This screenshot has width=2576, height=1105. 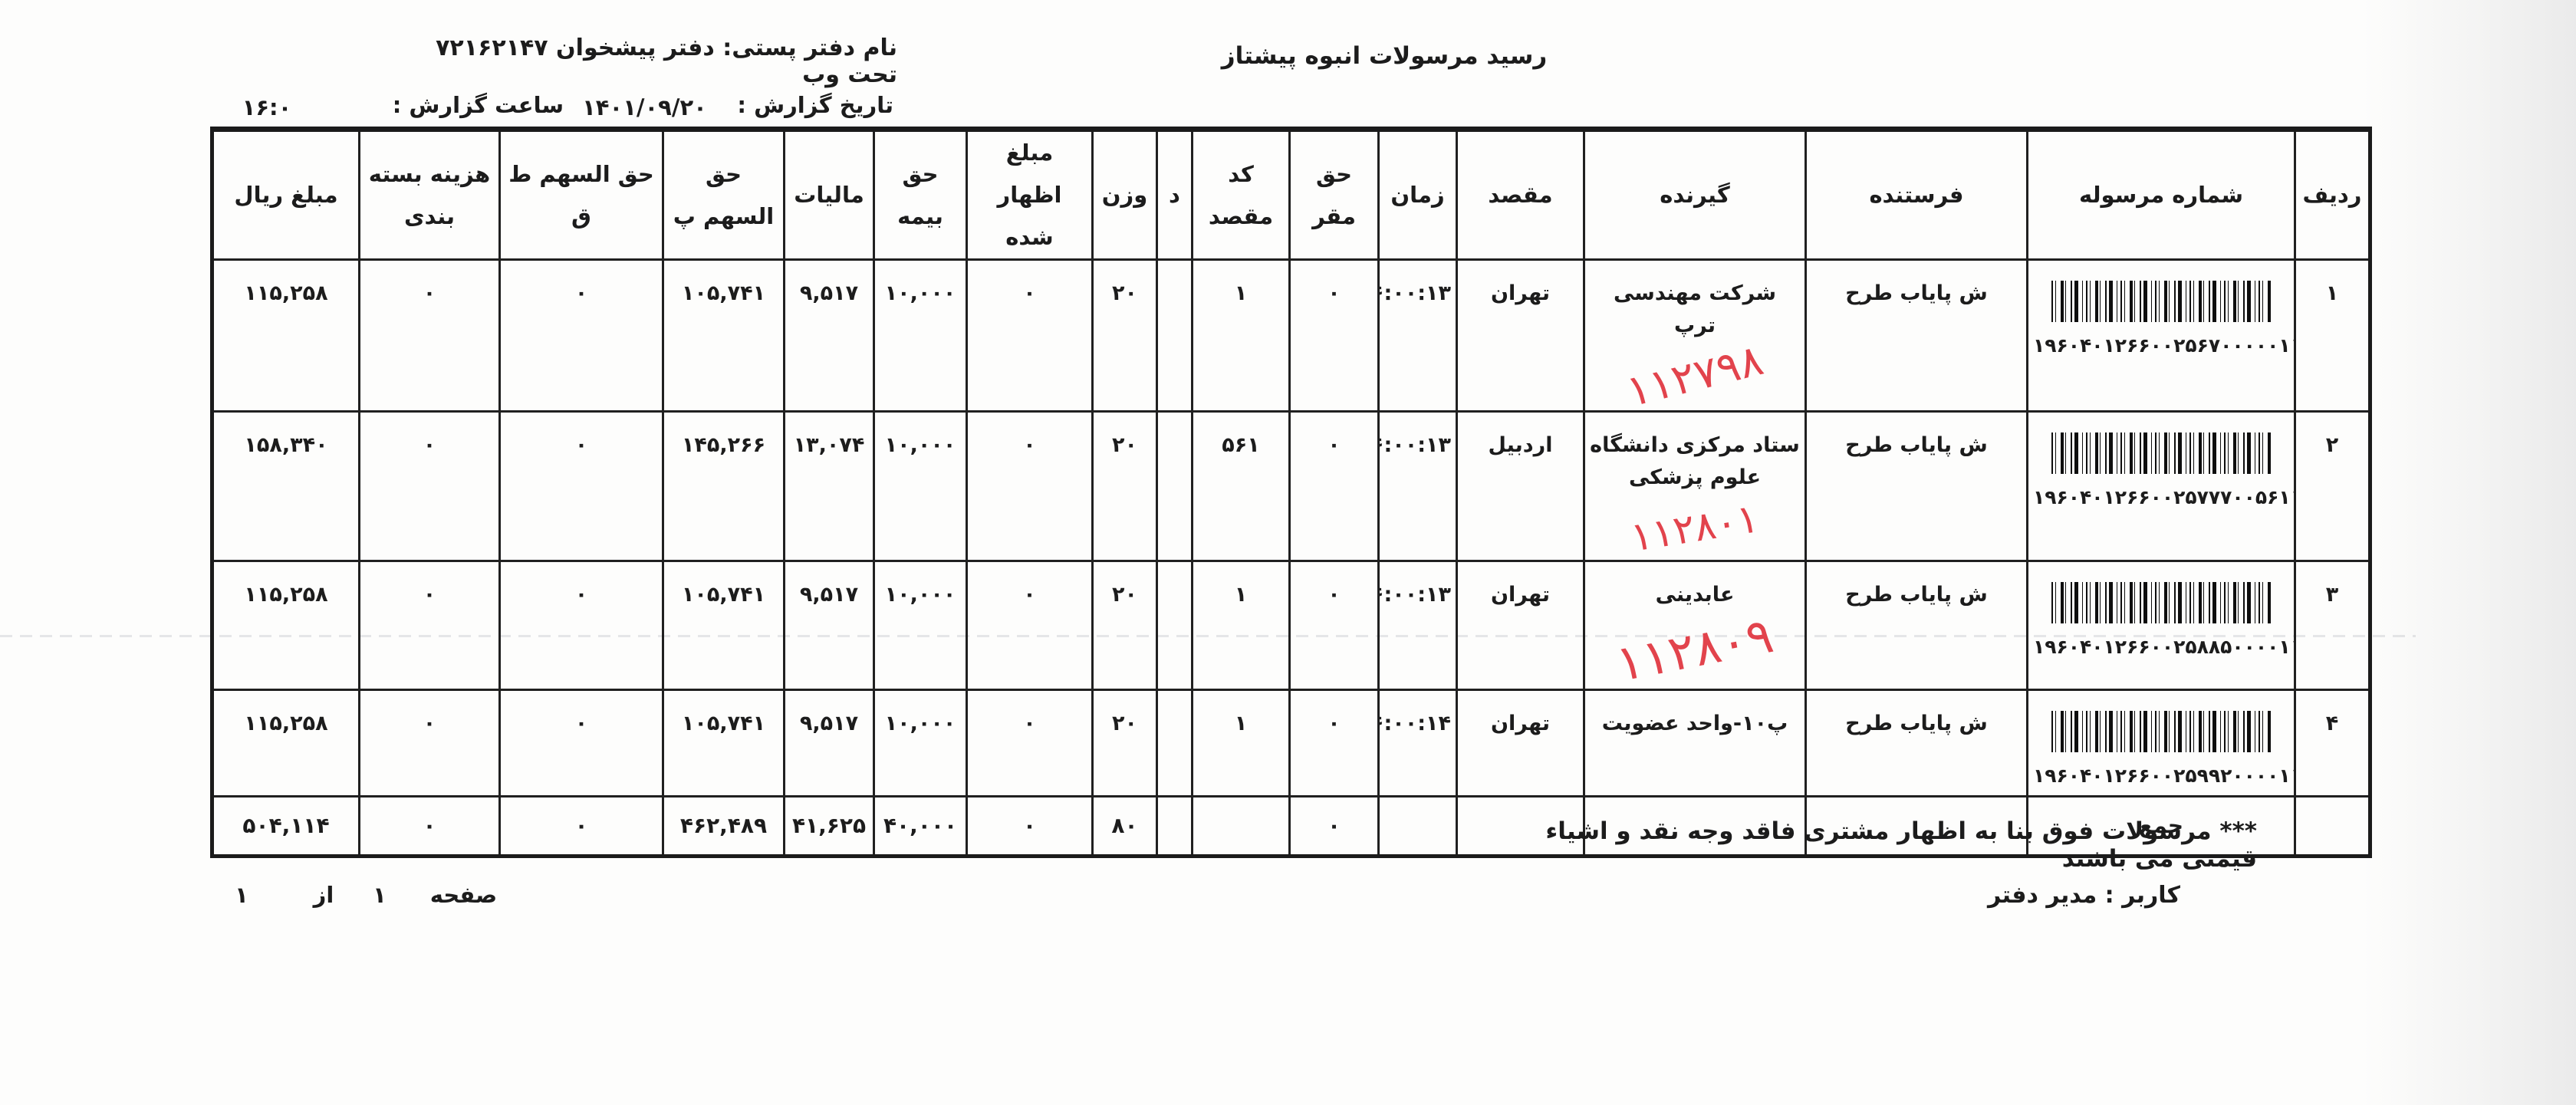 I want to click on handwritten-red-note: ۱۱۲۸۰۱, so click(x=1694, y=528).